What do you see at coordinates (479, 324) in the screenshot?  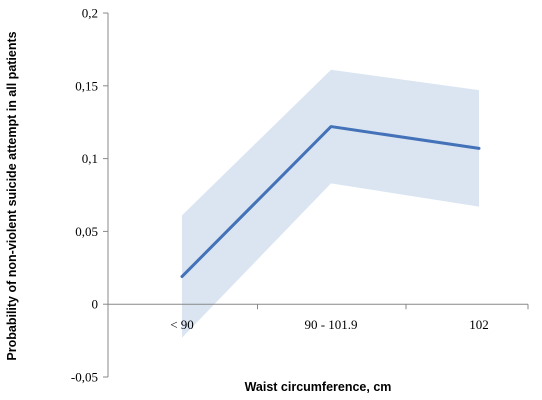 I see `x-tick-label: 102` at bounding box center [479, 324].